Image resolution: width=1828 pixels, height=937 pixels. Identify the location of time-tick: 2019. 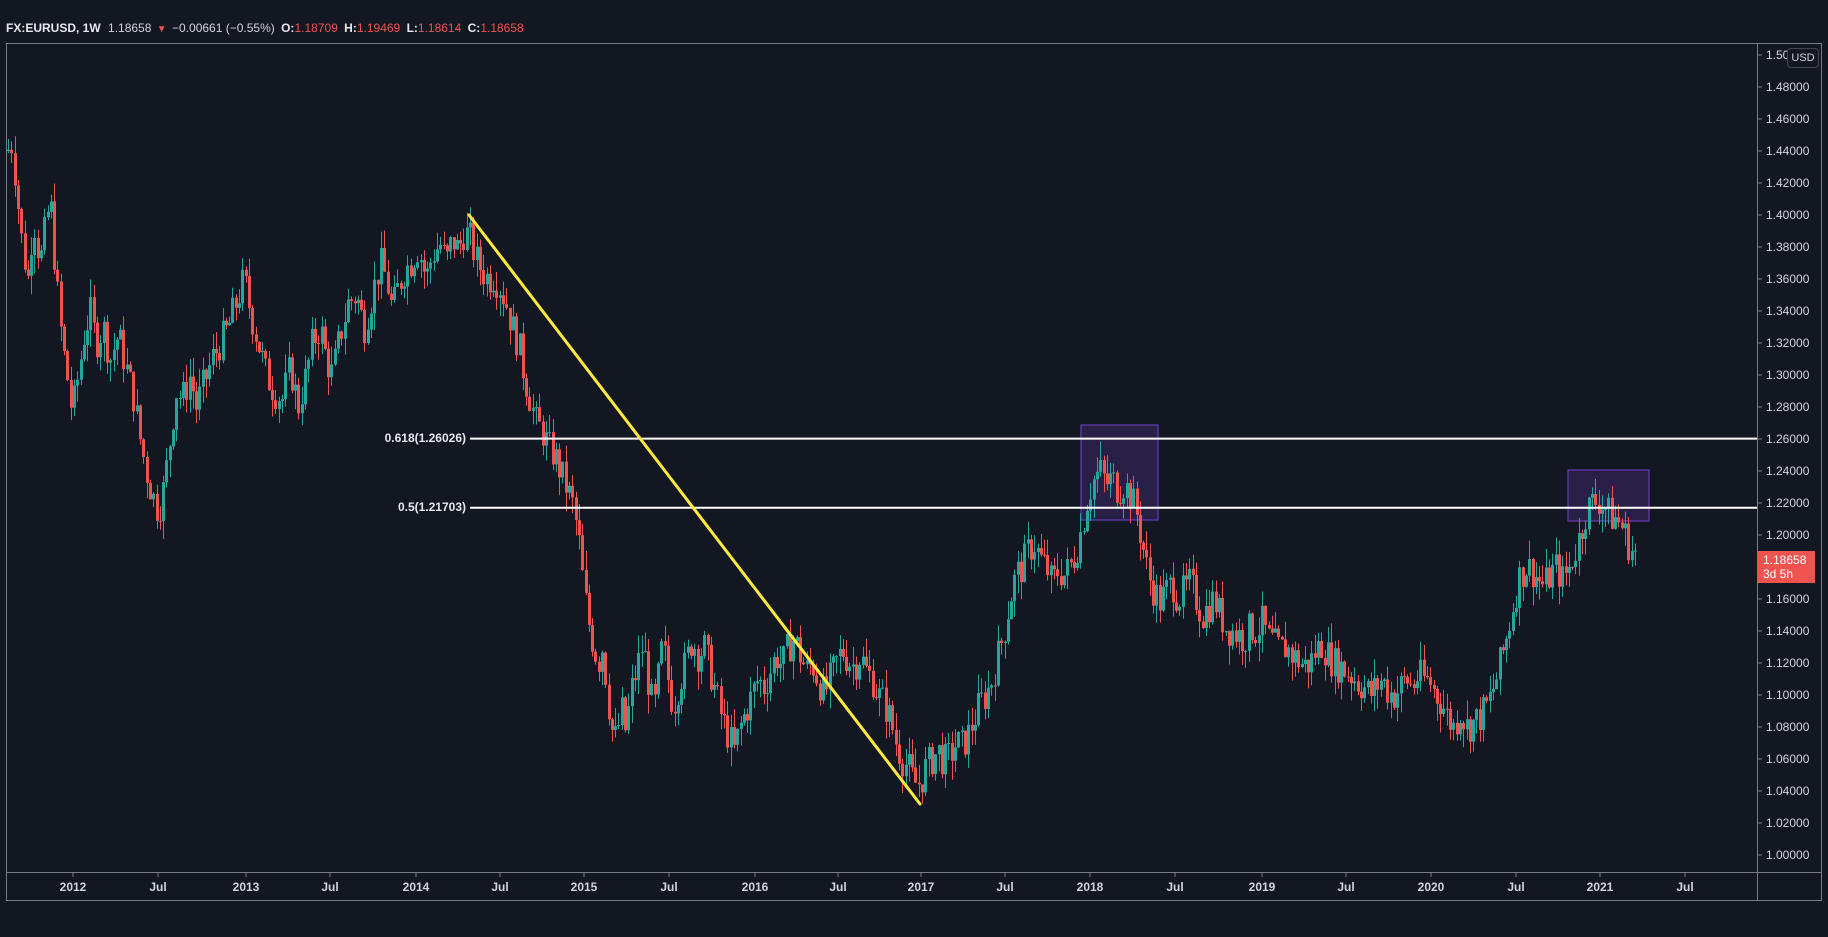
(1262, 887).